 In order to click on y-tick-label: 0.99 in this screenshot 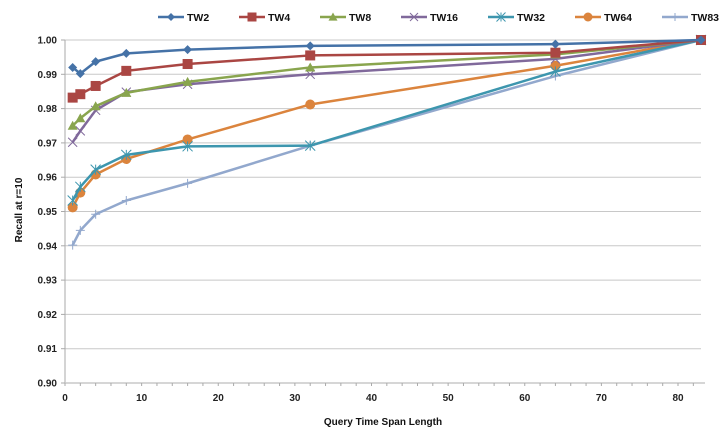, I will do `click(48, 75)`.